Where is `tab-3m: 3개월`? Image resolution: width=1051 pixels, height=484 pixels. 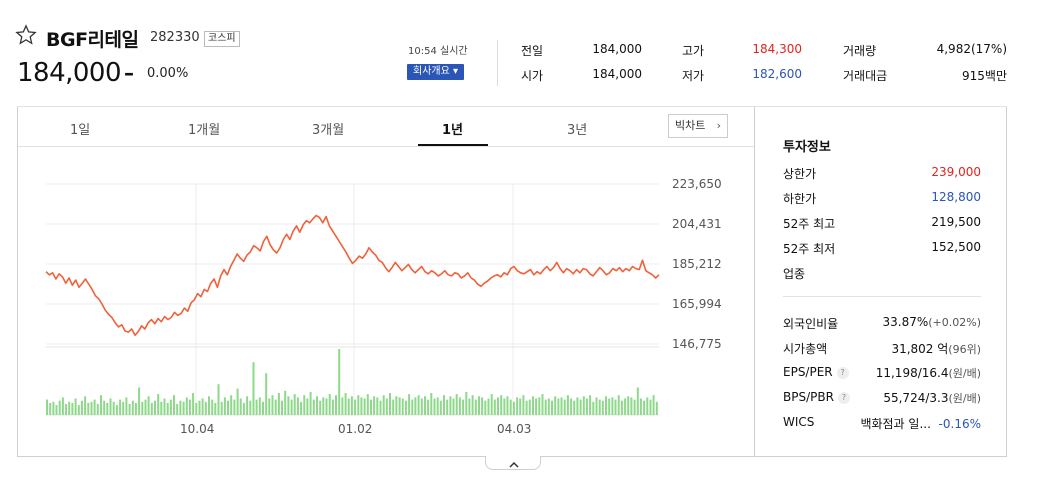
tab-3m: 3개월 is located at coordinates (328, 130).